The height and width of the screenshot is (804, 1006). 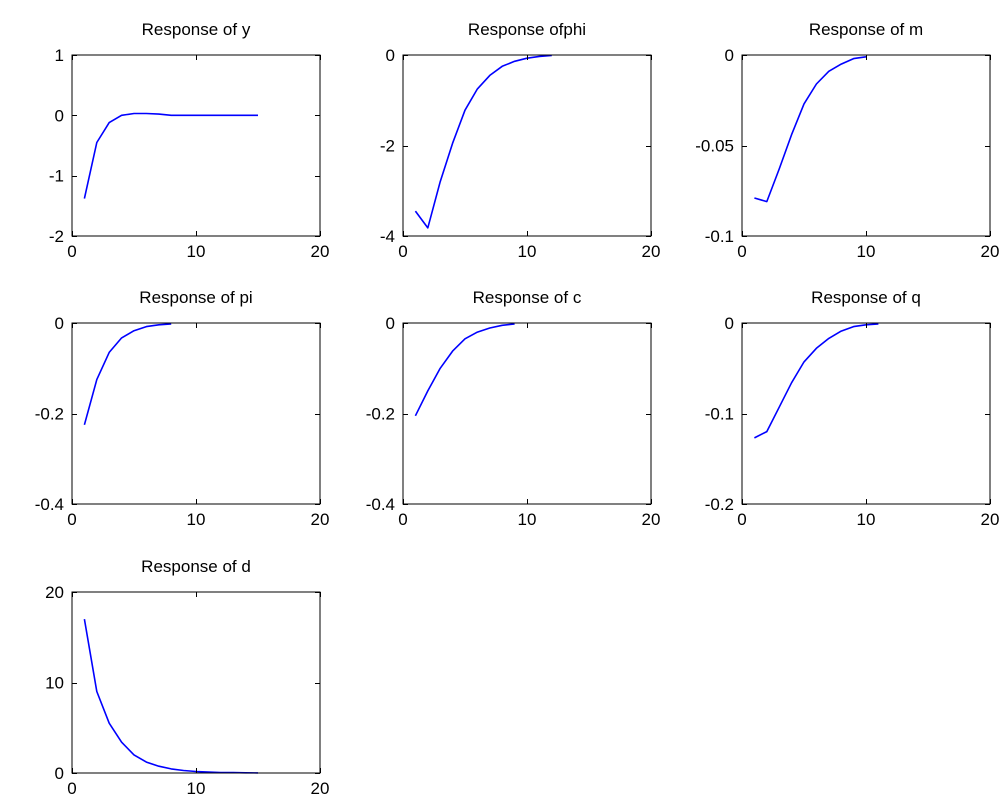 What do you see at coordinates (59, 55) in the screenshot?
I see `y-tick-label: 1` at bounding box center [59, 55].